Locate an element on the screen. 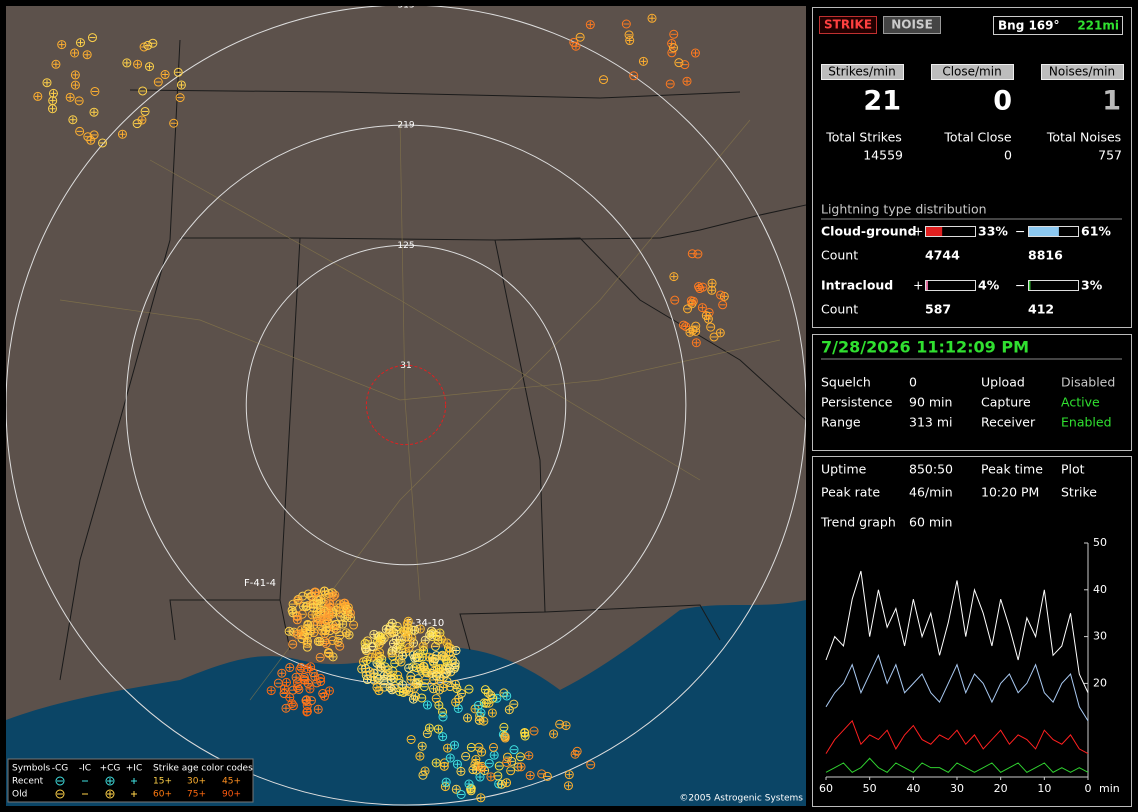 This screenshot has width=1138, height=812. legend-age: 30+ is located at coordinates (196, 782).